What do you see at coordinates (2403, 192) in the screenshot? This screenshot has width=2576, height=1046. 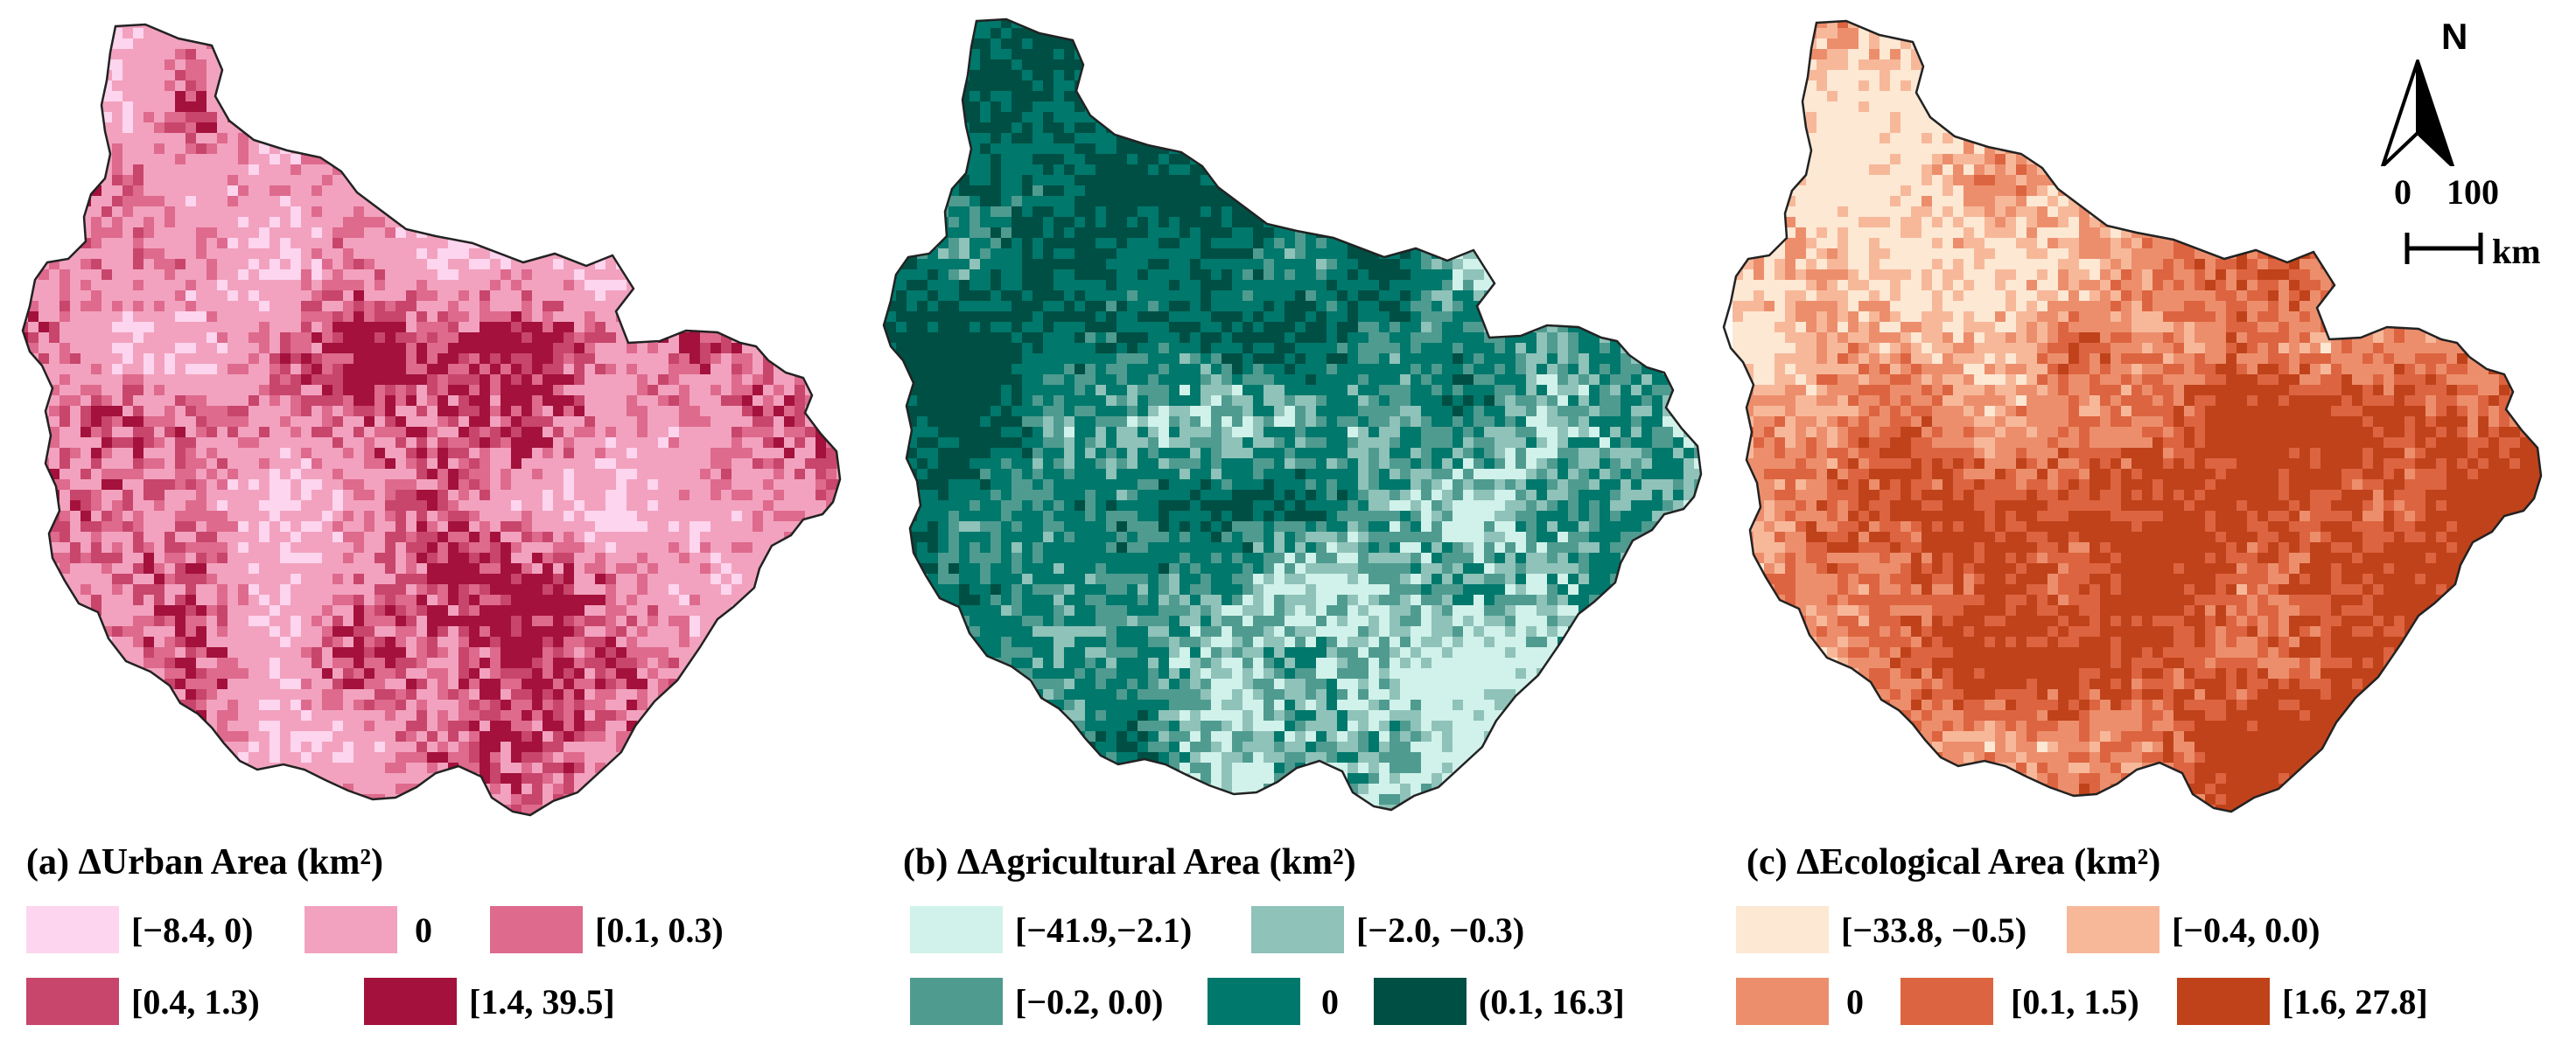 I see `scale-label-zero: 0` at bounding box center [2403, 192].